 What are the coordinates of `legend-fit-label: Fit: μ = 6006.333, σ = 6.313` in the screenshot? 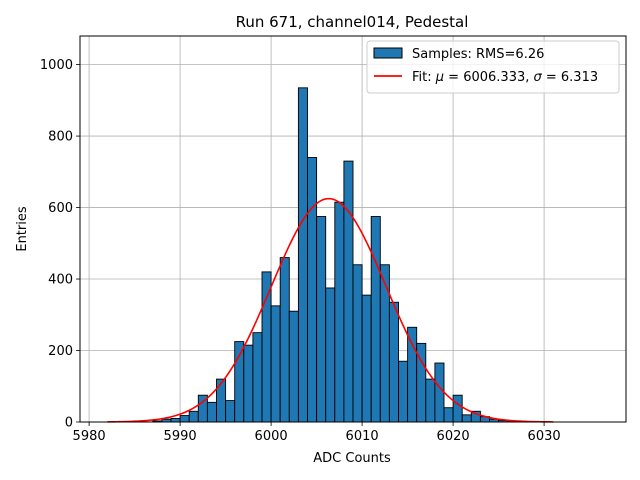 It's located at (505, 77).